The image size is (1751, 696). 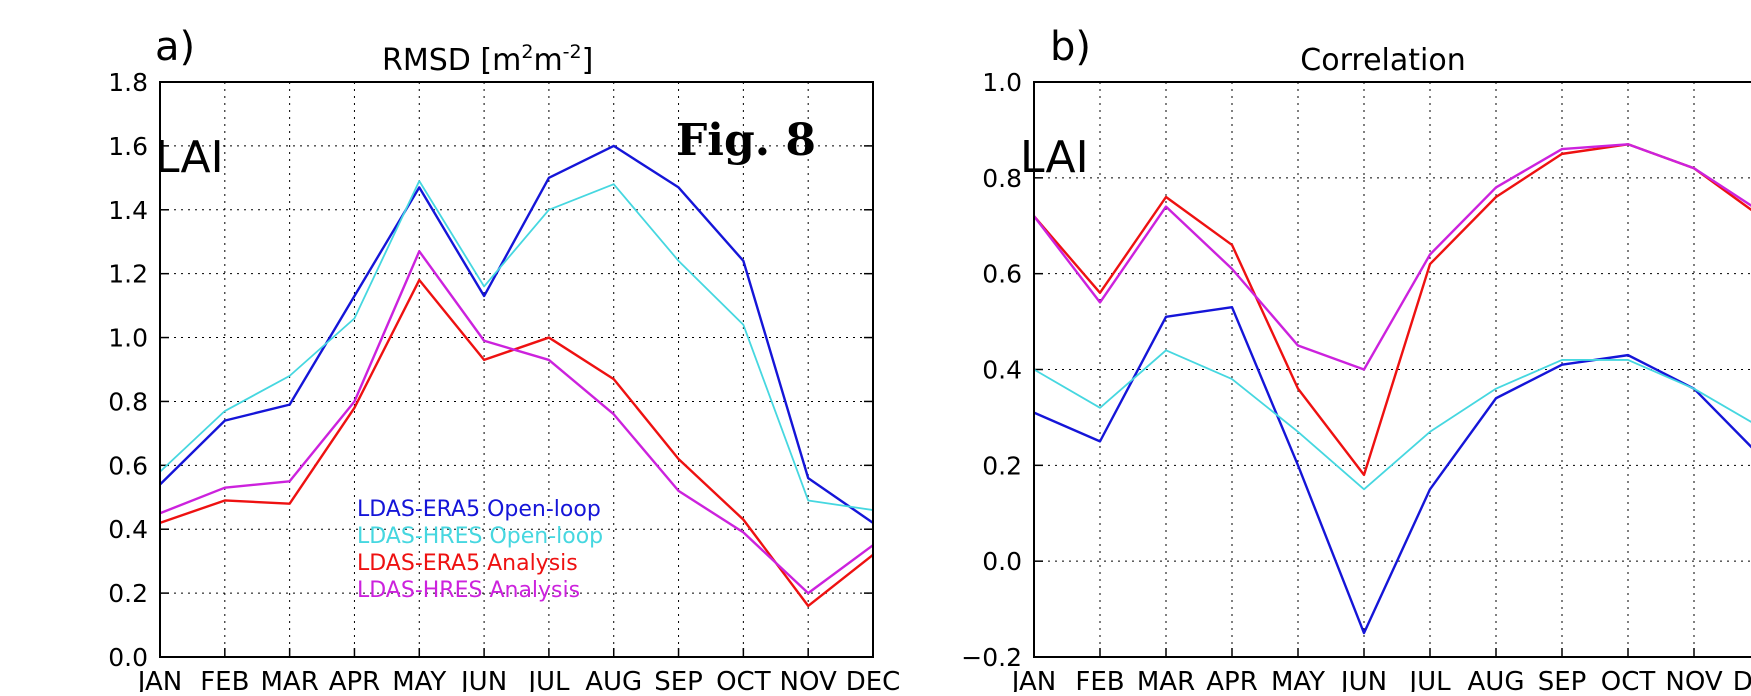 What do you see at coordinates (128, 82) in the screenshot?
I see `y-tick-label: 1.8` at bounding box center [128, 82].